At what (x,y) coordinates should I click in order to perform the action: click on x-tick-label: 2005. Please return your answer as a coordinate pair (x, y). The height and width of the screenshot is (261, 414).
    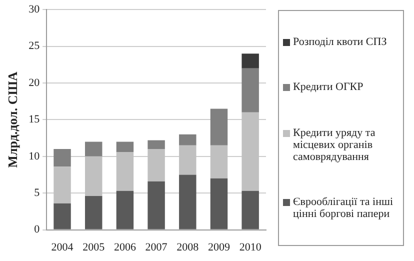
    Looking at the image, I should click on (94, 247).